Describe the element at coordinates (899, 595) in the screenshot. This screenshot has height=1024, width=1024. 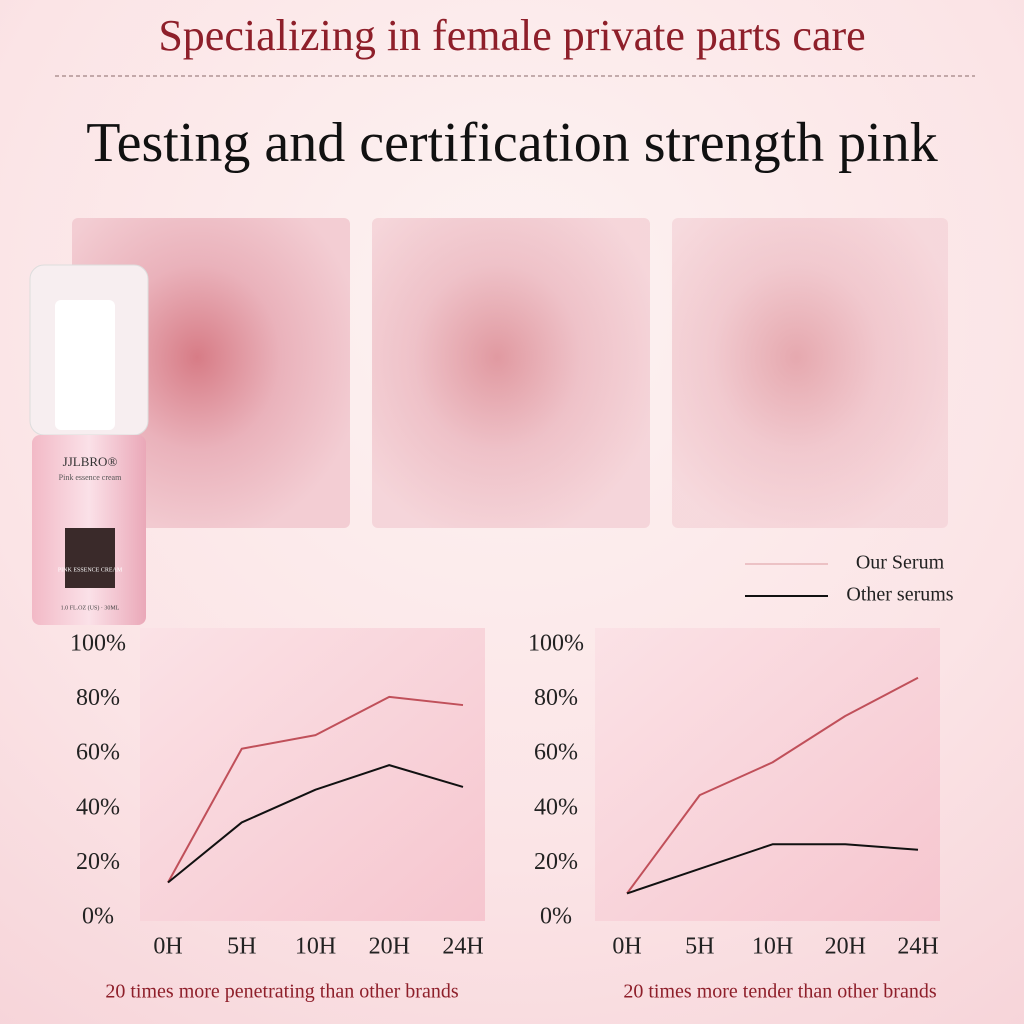
I see `legend-label: Other serums` at that location.